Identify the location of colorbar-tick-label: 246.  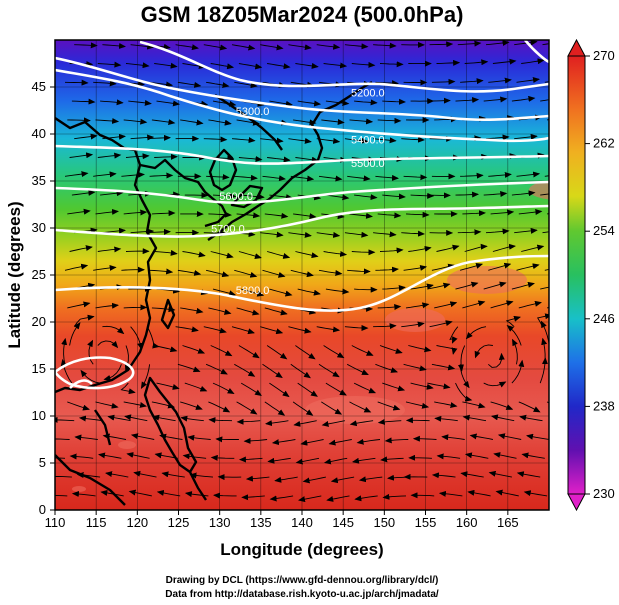
(604, 318).